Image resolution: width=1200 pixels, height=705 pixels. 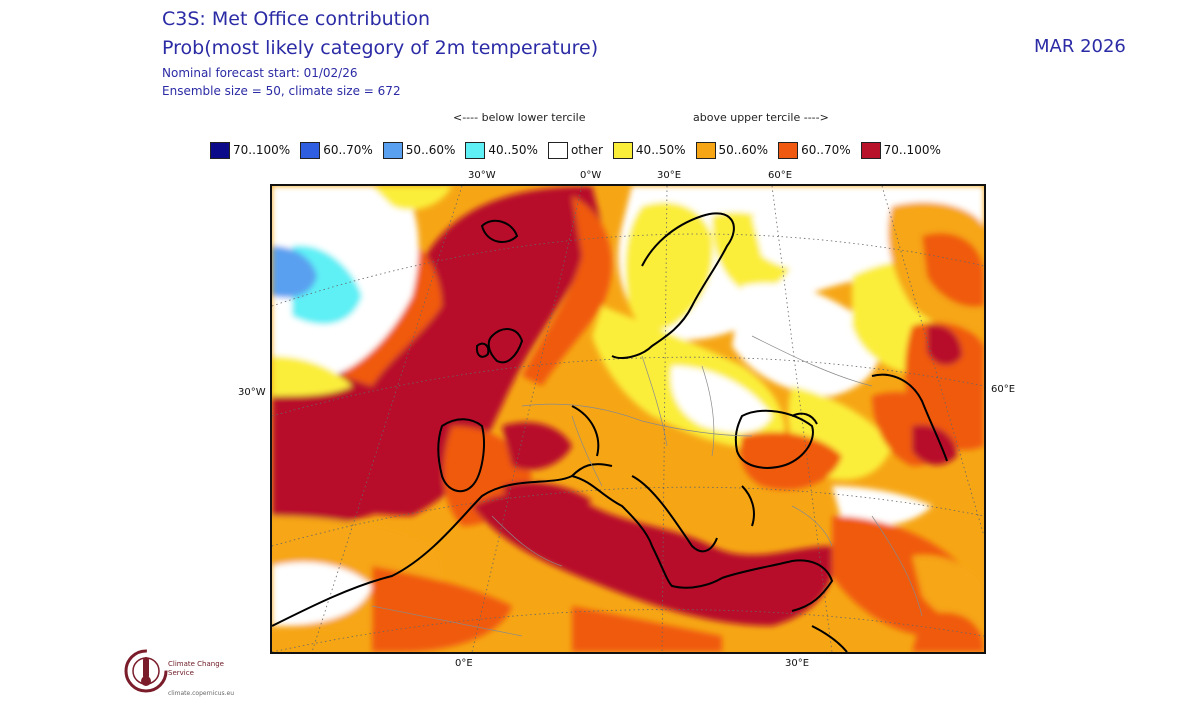 I want to click on copernicus-logo, so click(x=146, y=671).